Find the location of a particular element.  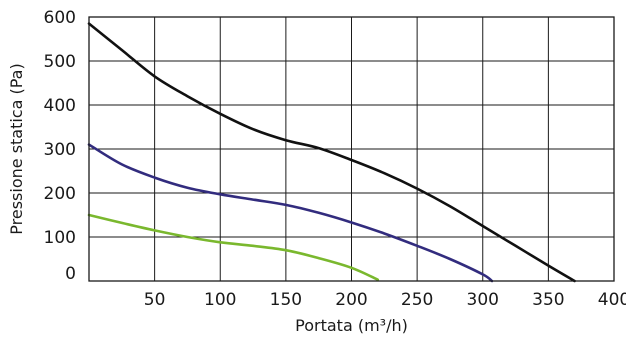

y-axis-title: Pressione statica (Pa) is located at coordinates (16, 148).